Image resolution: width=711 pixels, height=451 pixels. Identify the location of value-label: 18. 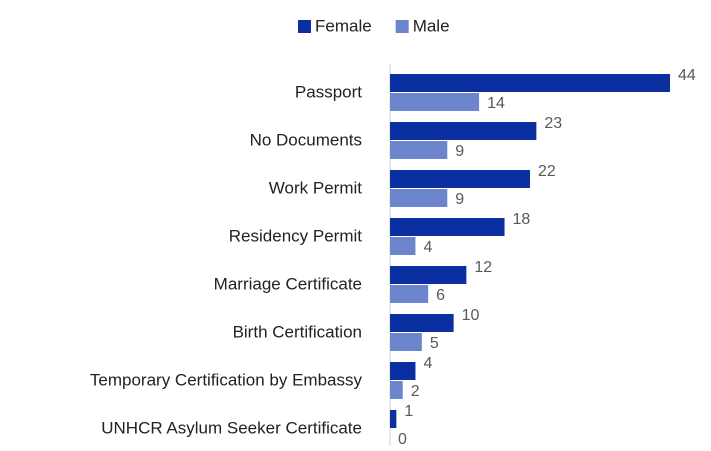
(522, 219).